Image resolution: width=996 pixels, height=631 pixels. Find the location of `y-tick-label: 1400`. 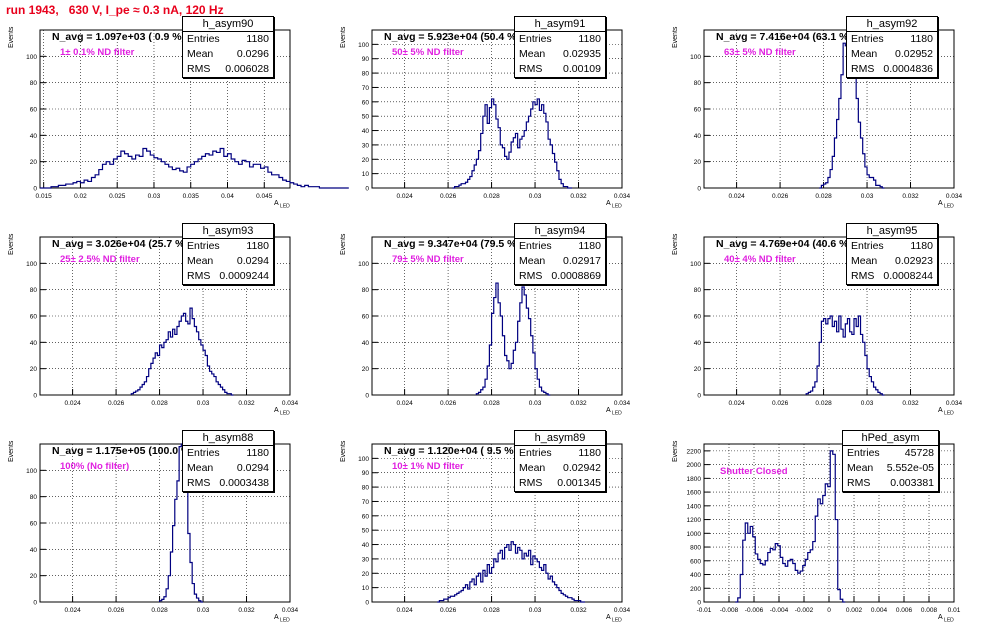

y-tick-label: 1400 is located at coordinates (694, 506).